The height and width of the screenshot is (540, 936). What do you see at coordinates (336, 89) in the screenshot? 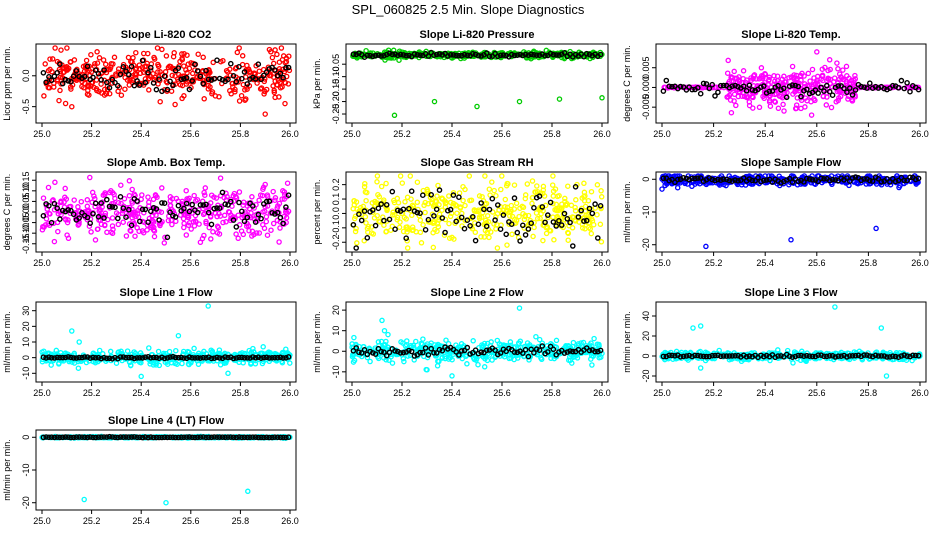
I see `y-tick-label: -0.15` at bounding box center [336, 89].